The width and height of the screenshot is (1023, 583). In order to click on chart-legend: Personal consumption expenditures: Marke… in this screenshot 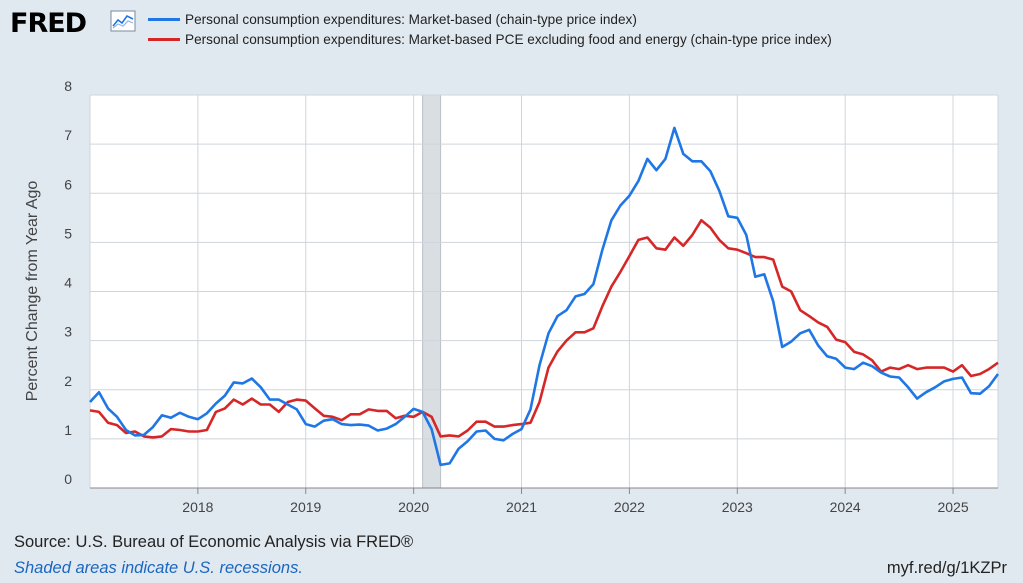, I will do `click(490, 29)`.